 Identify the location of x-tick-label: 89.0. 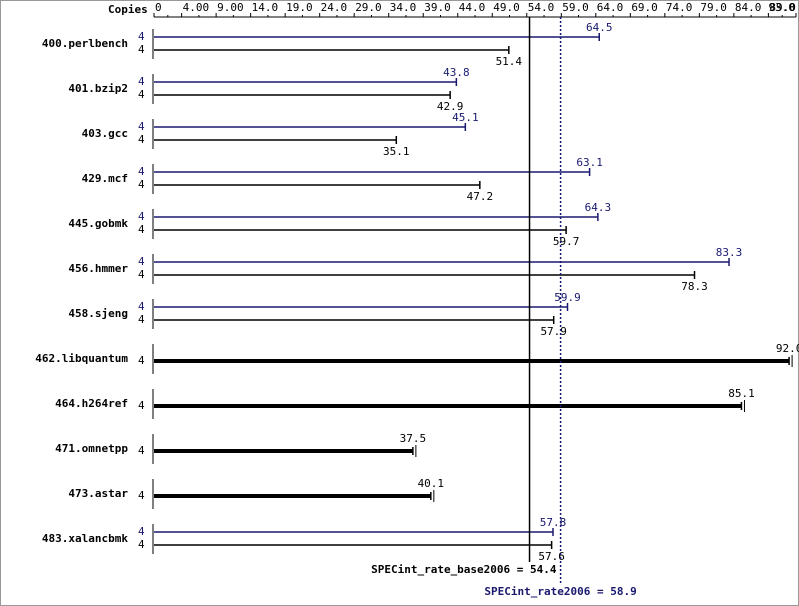
(782, 7).